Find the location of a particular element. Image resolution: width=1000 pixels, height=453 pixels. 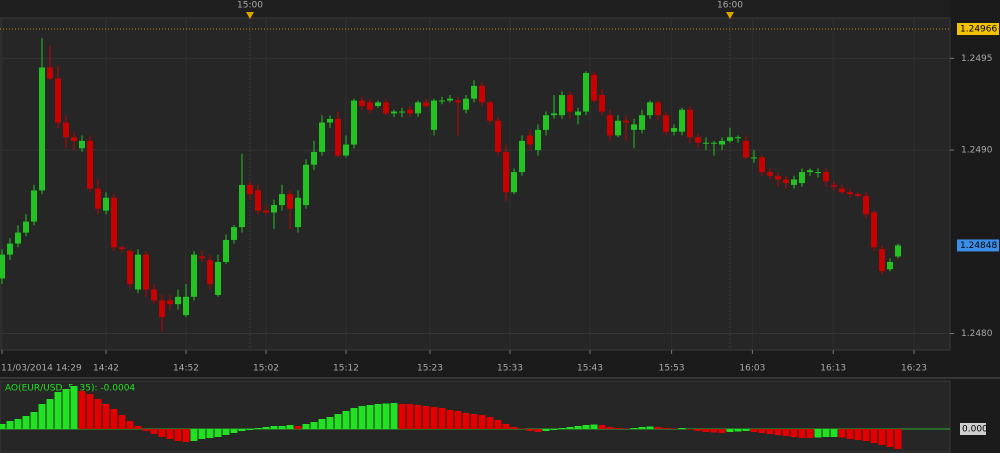

indicator-title: AO(EUR/USD, 5, 35): -0.0004 is located at coordinates (70, 389).